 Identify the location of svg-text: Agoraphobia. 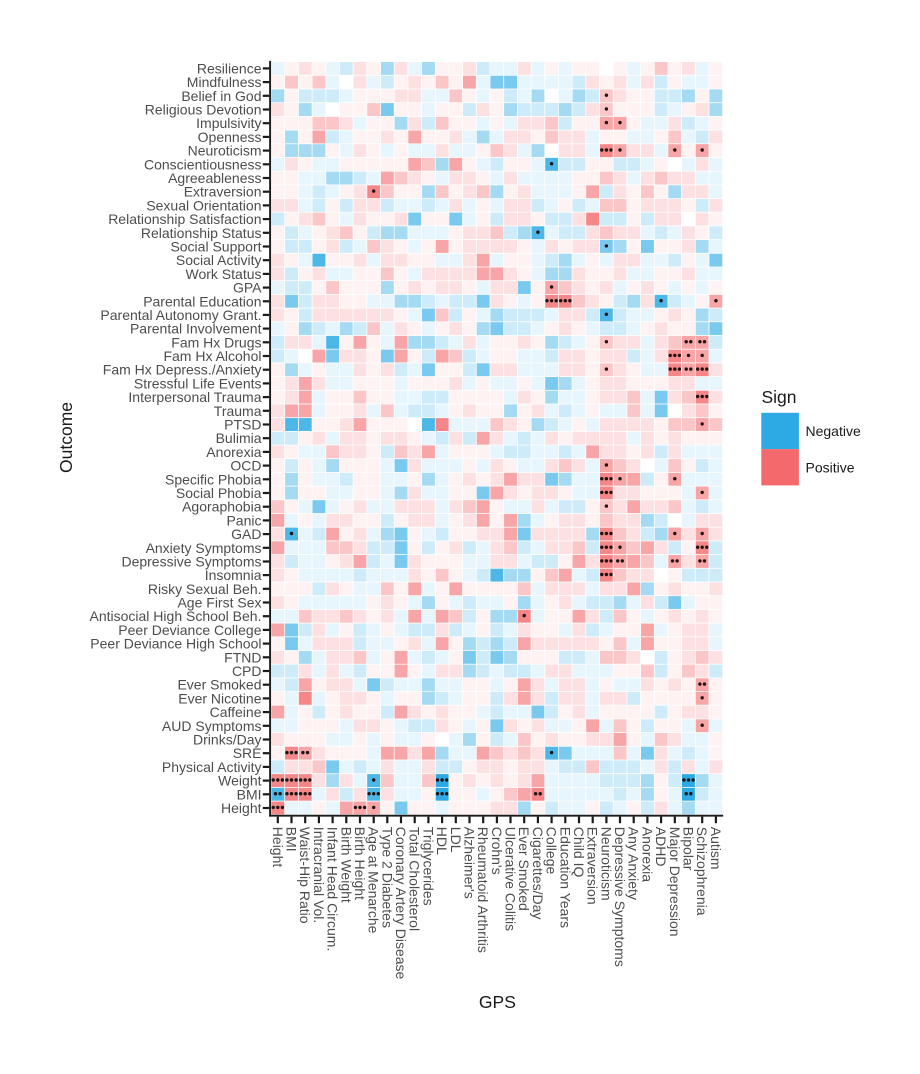
(222, 507).